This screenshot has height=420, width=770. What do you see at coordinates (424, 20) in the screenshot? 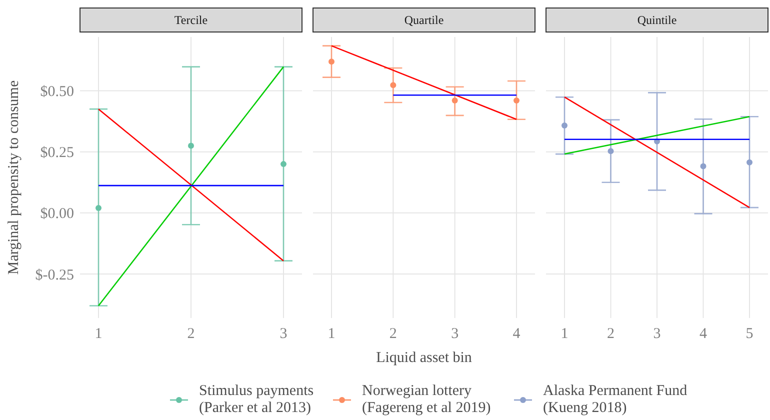
I see `chart-title: Quartile` at bounding box center [424, 20].